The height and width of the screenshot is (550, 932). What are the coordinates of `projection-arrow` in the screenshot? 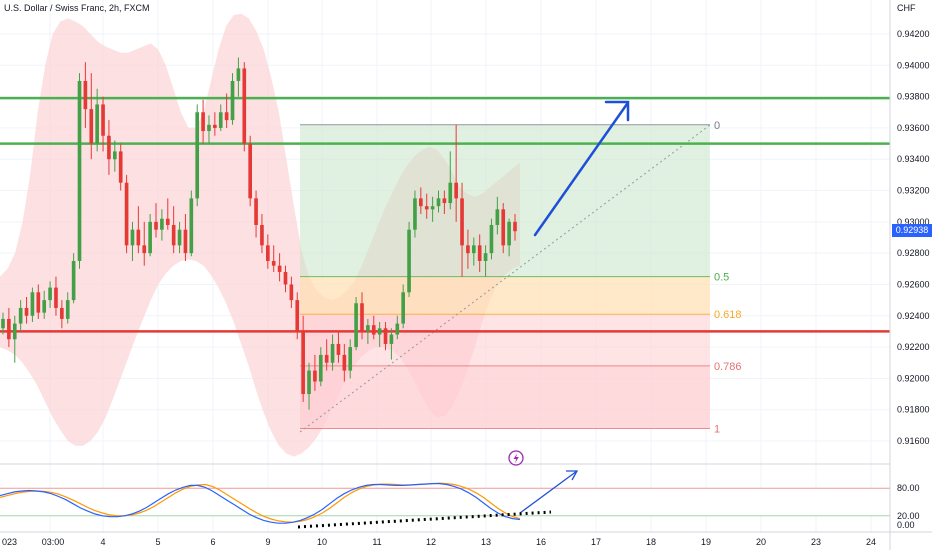 It's located at (581, 168).